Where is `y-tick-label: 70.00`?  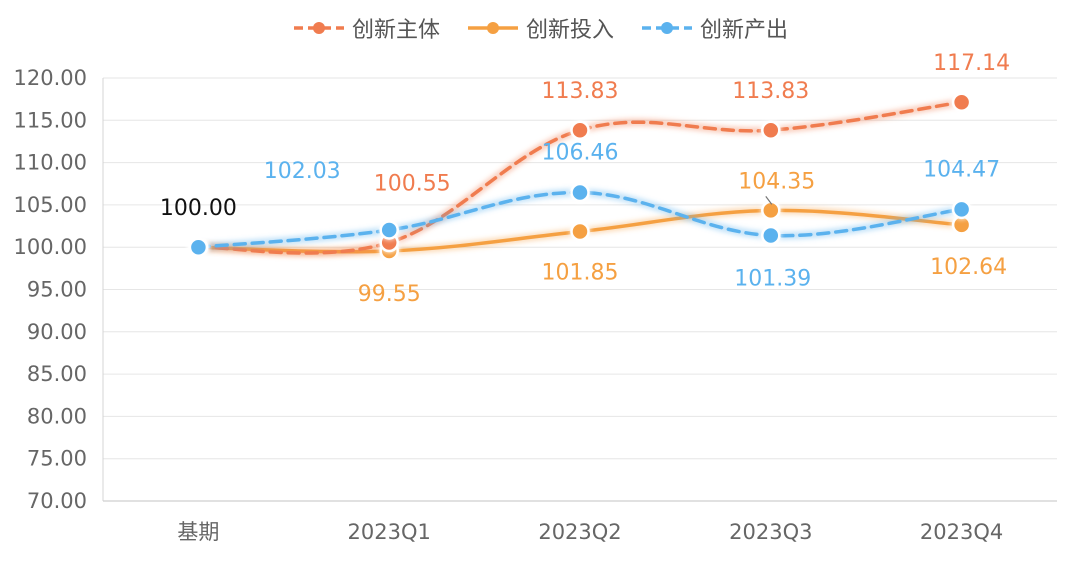
y-tick-label: 70.00 is located at coordinates (57, 501).